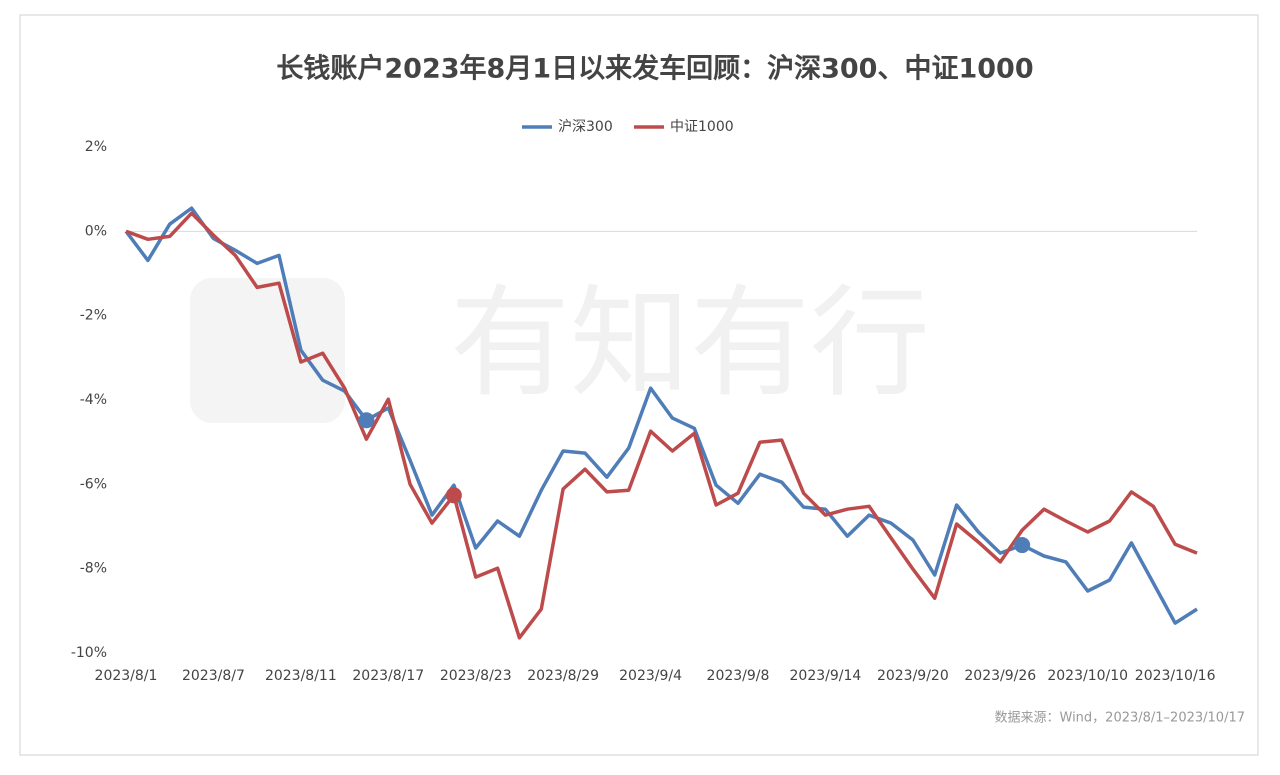 The width and height of the screenshot is (1280, 775). What do you see at coordinates (126, 676) in the screenshot?
I see `x-tick-label: 2023/8/1` at bounding box center [126, 676].